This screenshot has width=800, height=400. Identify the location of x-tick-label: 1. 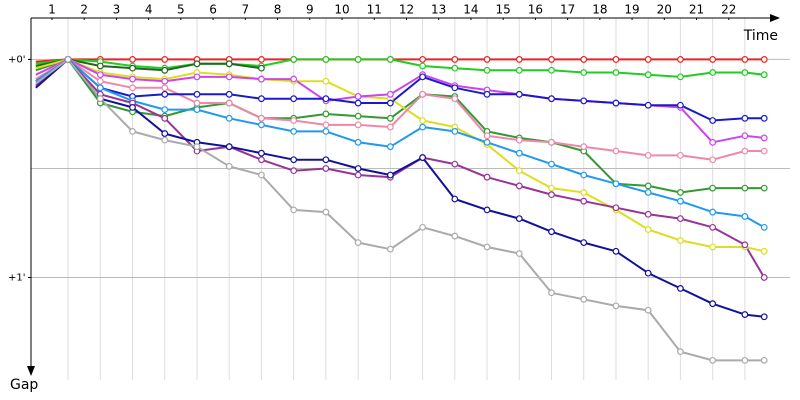
(52, 10).